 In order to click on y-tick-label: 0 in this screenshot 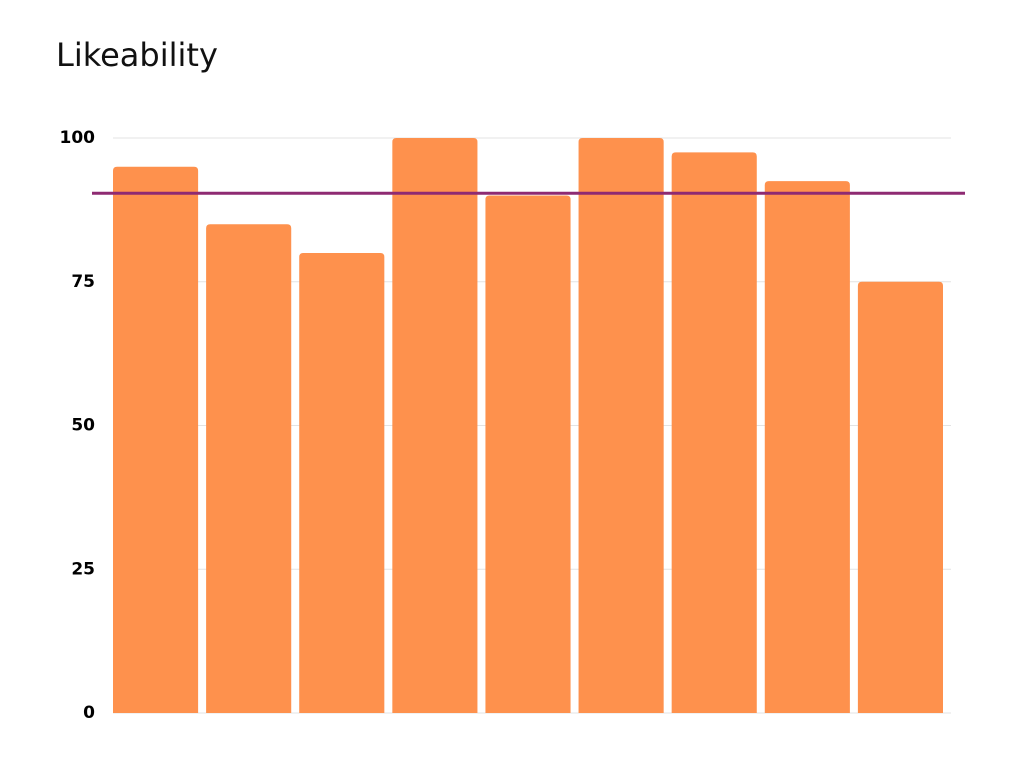, I will do `click(89, 713)`.